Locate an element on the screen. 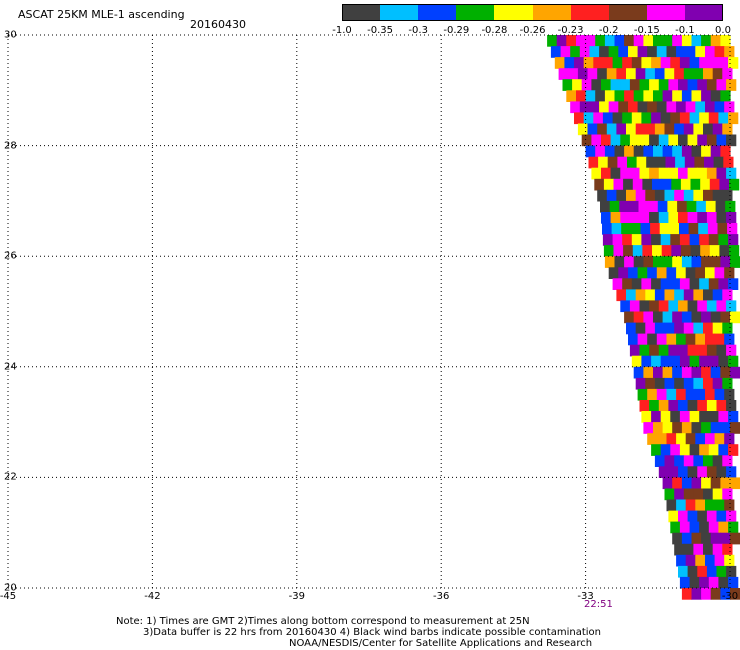  colorbar-frame is located at coordinates (532, 12).